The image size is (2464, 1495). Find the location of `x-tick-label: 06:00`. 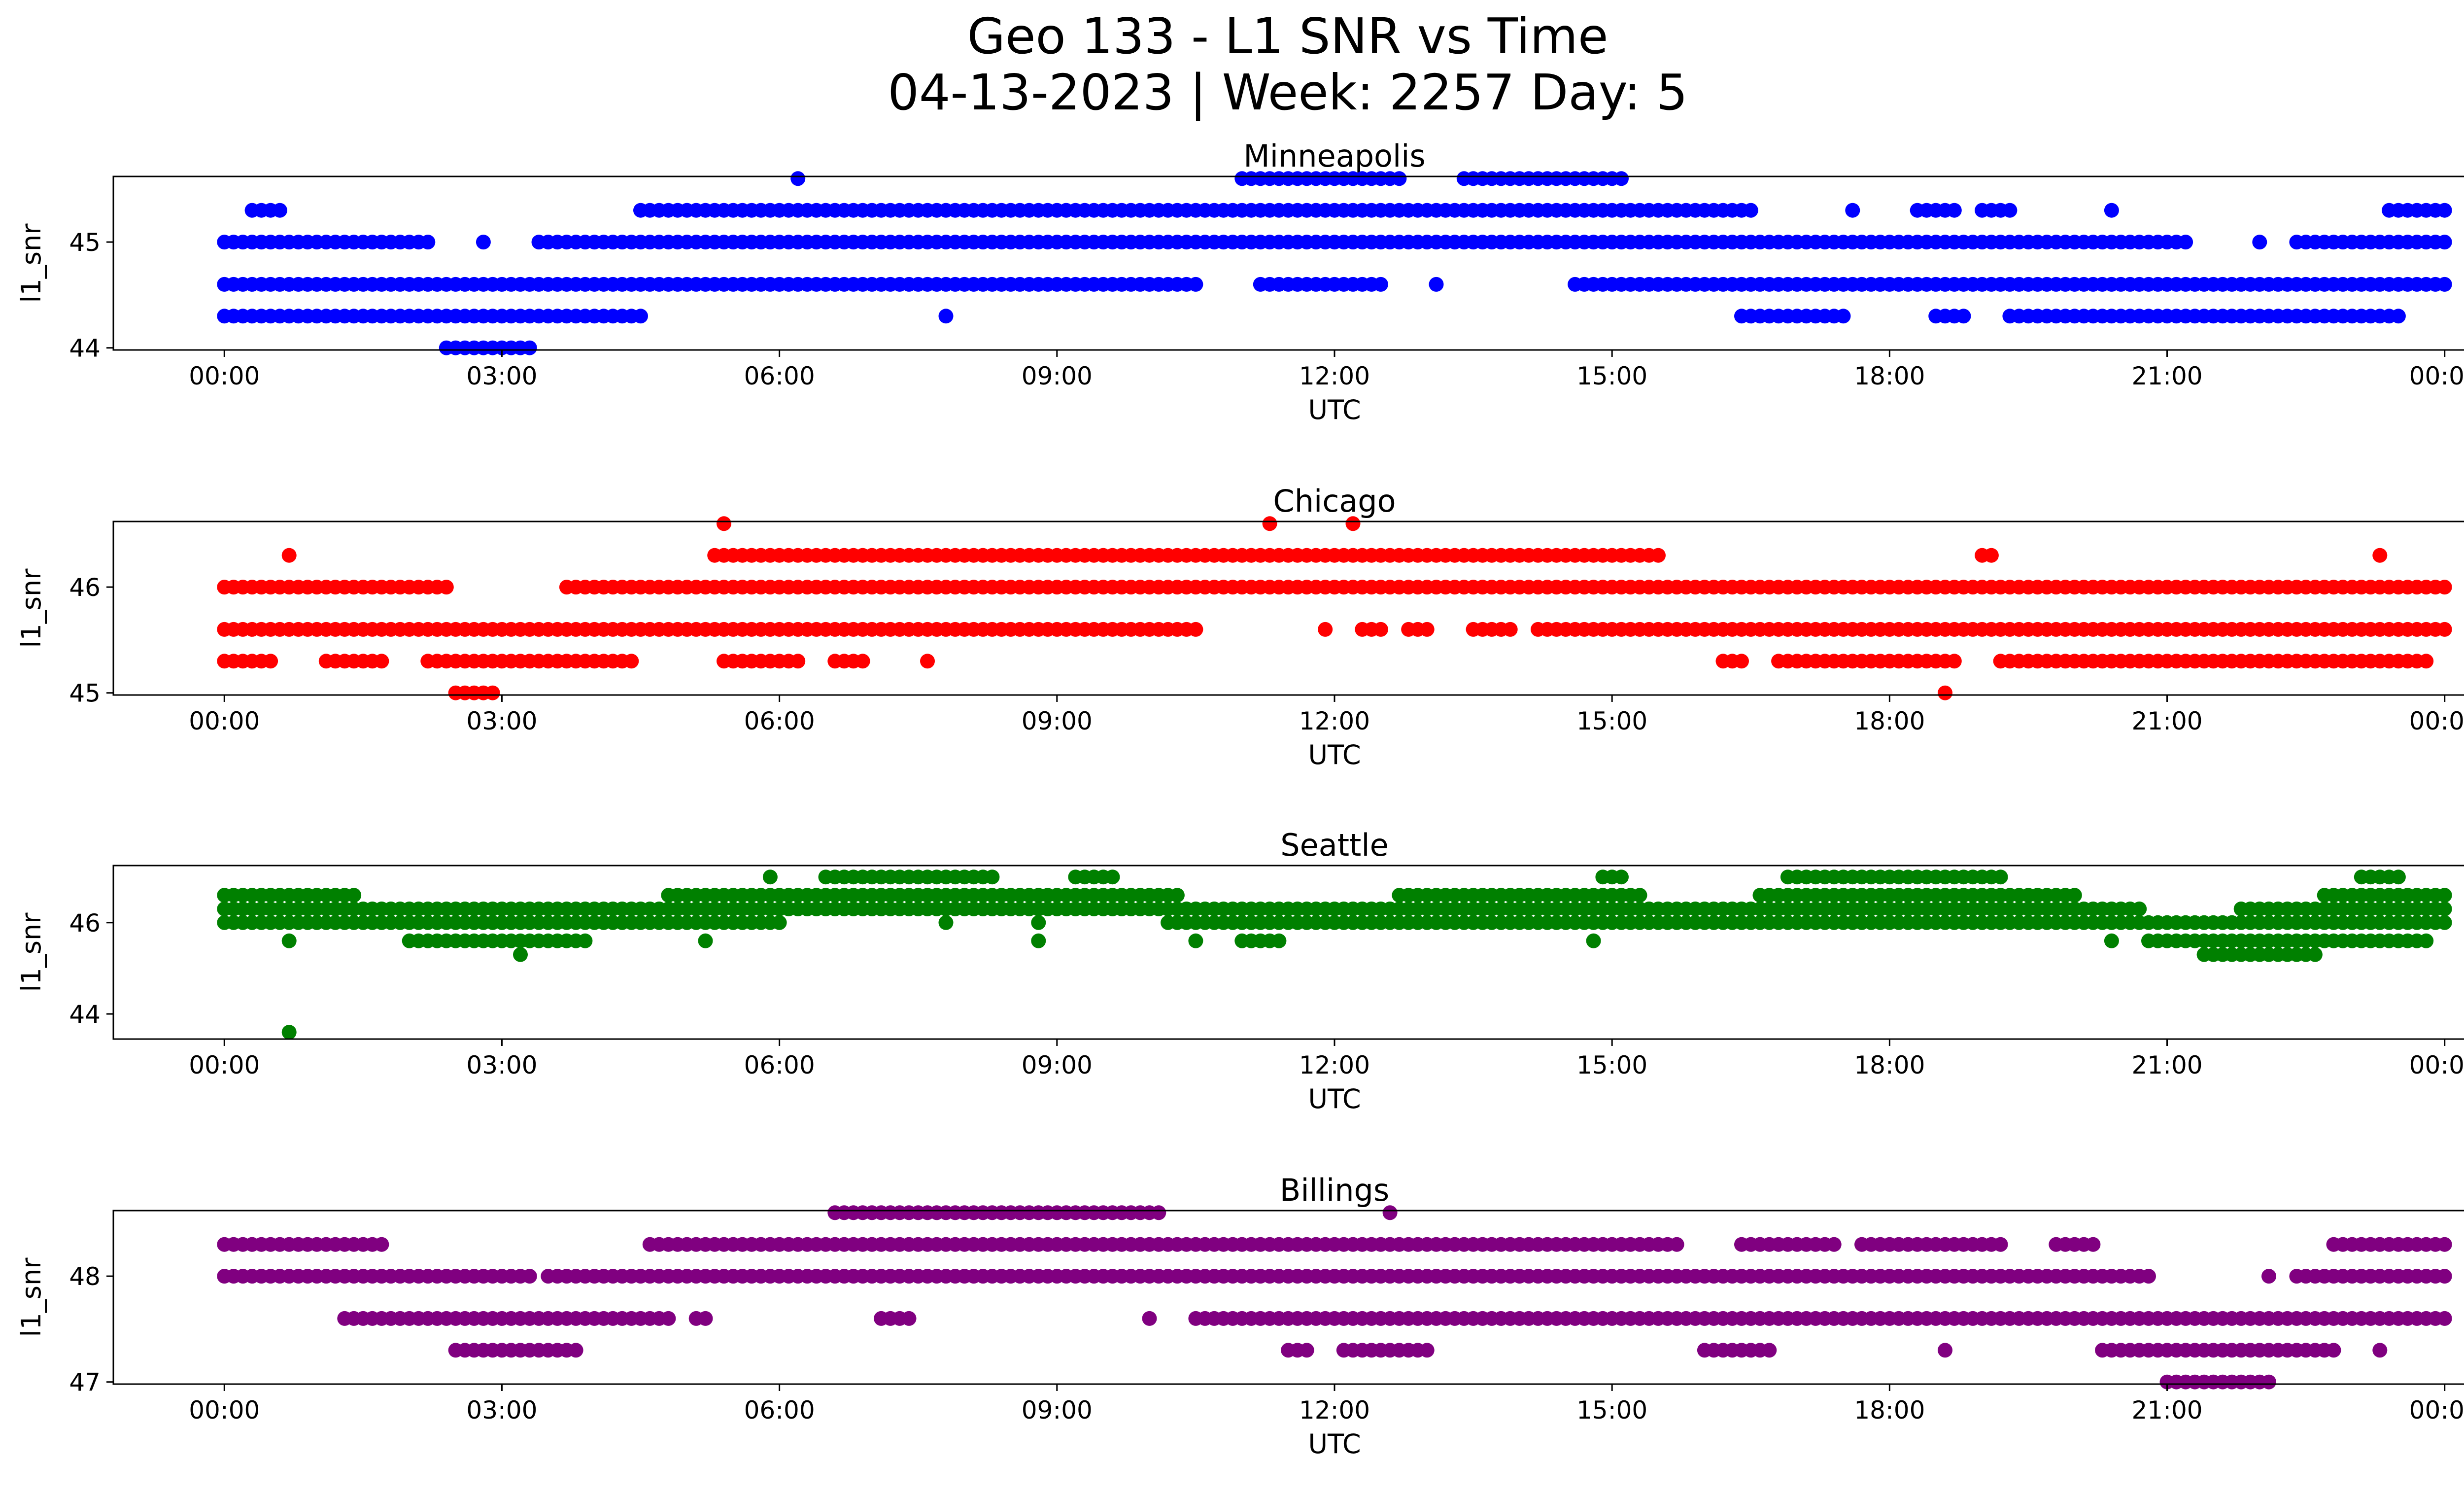

x-tick-label: 06:00 is located at coordinates (779, 721).